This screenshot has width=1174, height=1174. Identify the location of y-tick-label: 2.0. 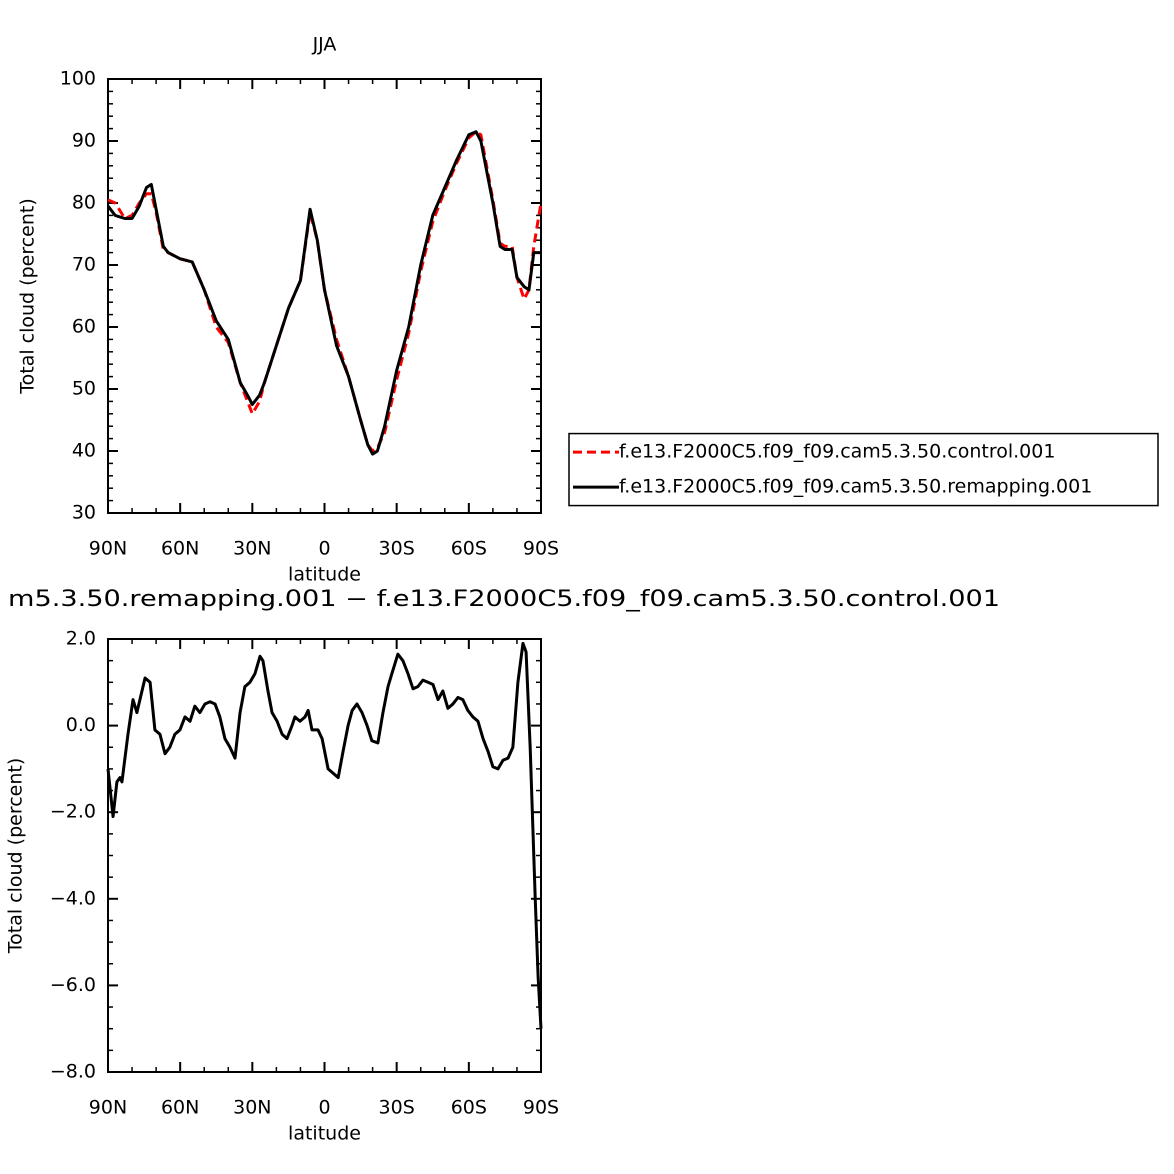
(81, 639).